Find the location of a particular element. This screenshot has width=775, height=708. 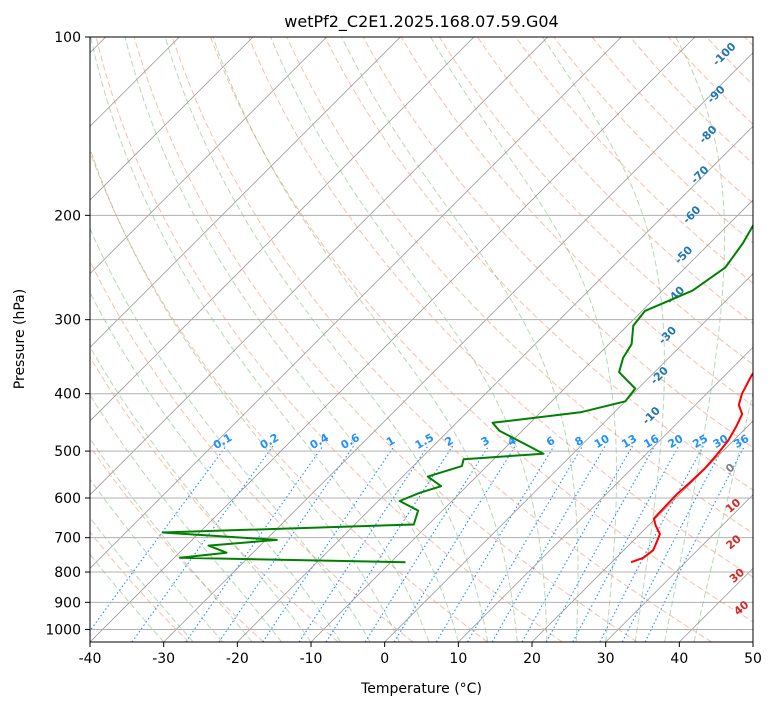

y-tick-label: 700 is located at coordinates (67, 539).